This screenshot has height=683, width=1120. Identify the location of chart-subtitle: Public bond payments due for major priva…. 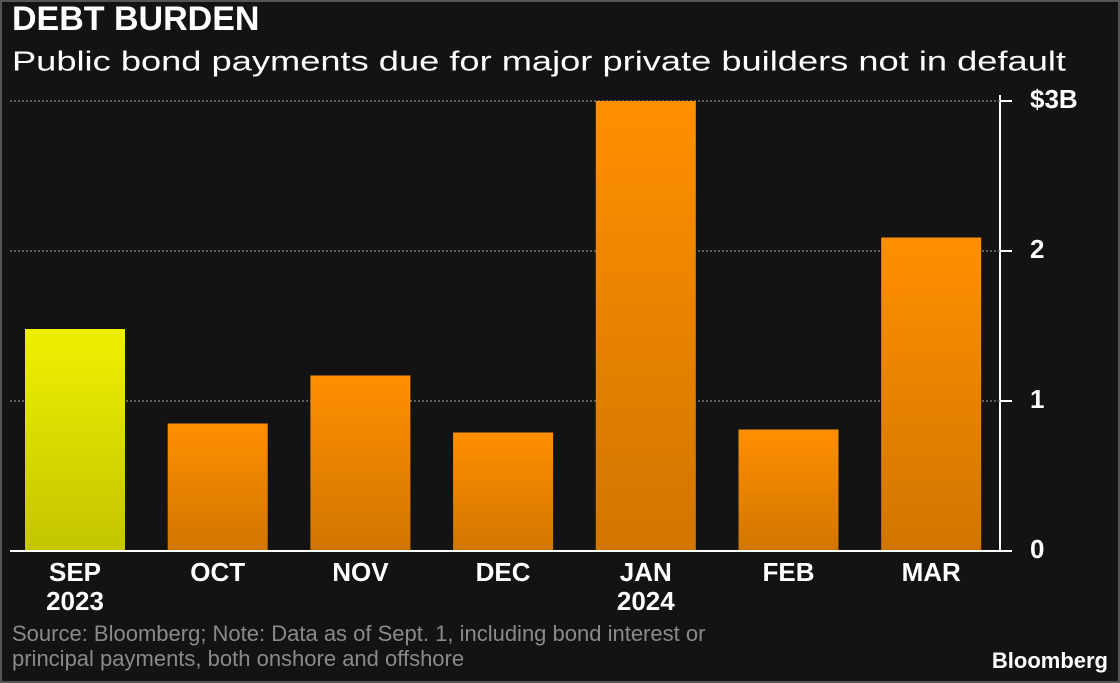
(539, 60).